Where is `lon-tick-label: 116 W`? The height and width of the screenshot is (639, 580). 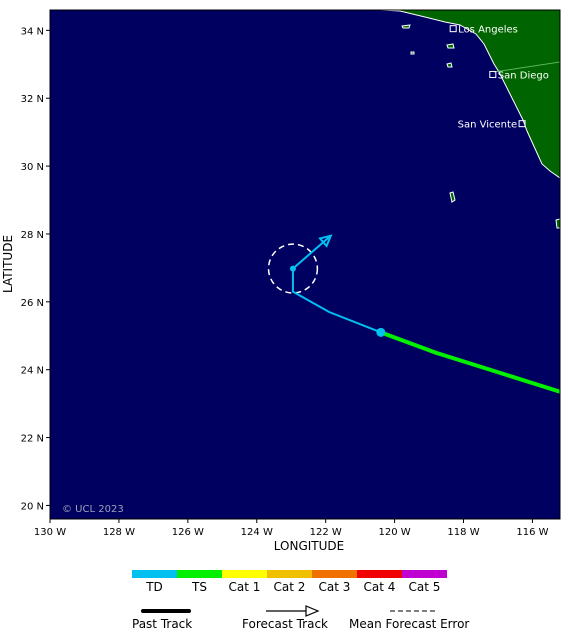
lon-tick-label: 116 W is located at coordinates (532, 532).